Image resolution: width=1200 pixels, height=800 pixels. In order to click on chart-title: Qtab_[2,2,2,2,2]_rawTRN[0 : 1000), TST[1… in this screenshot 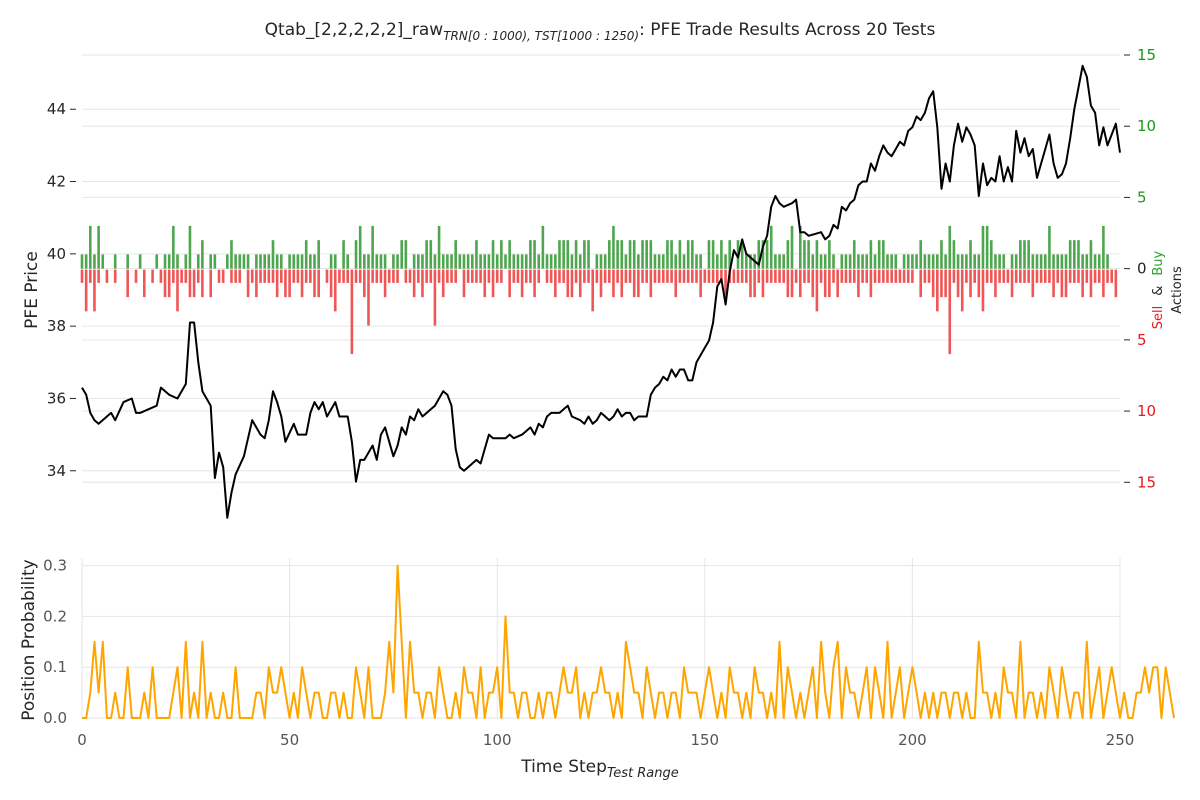, I will do `click(600, 31)`.